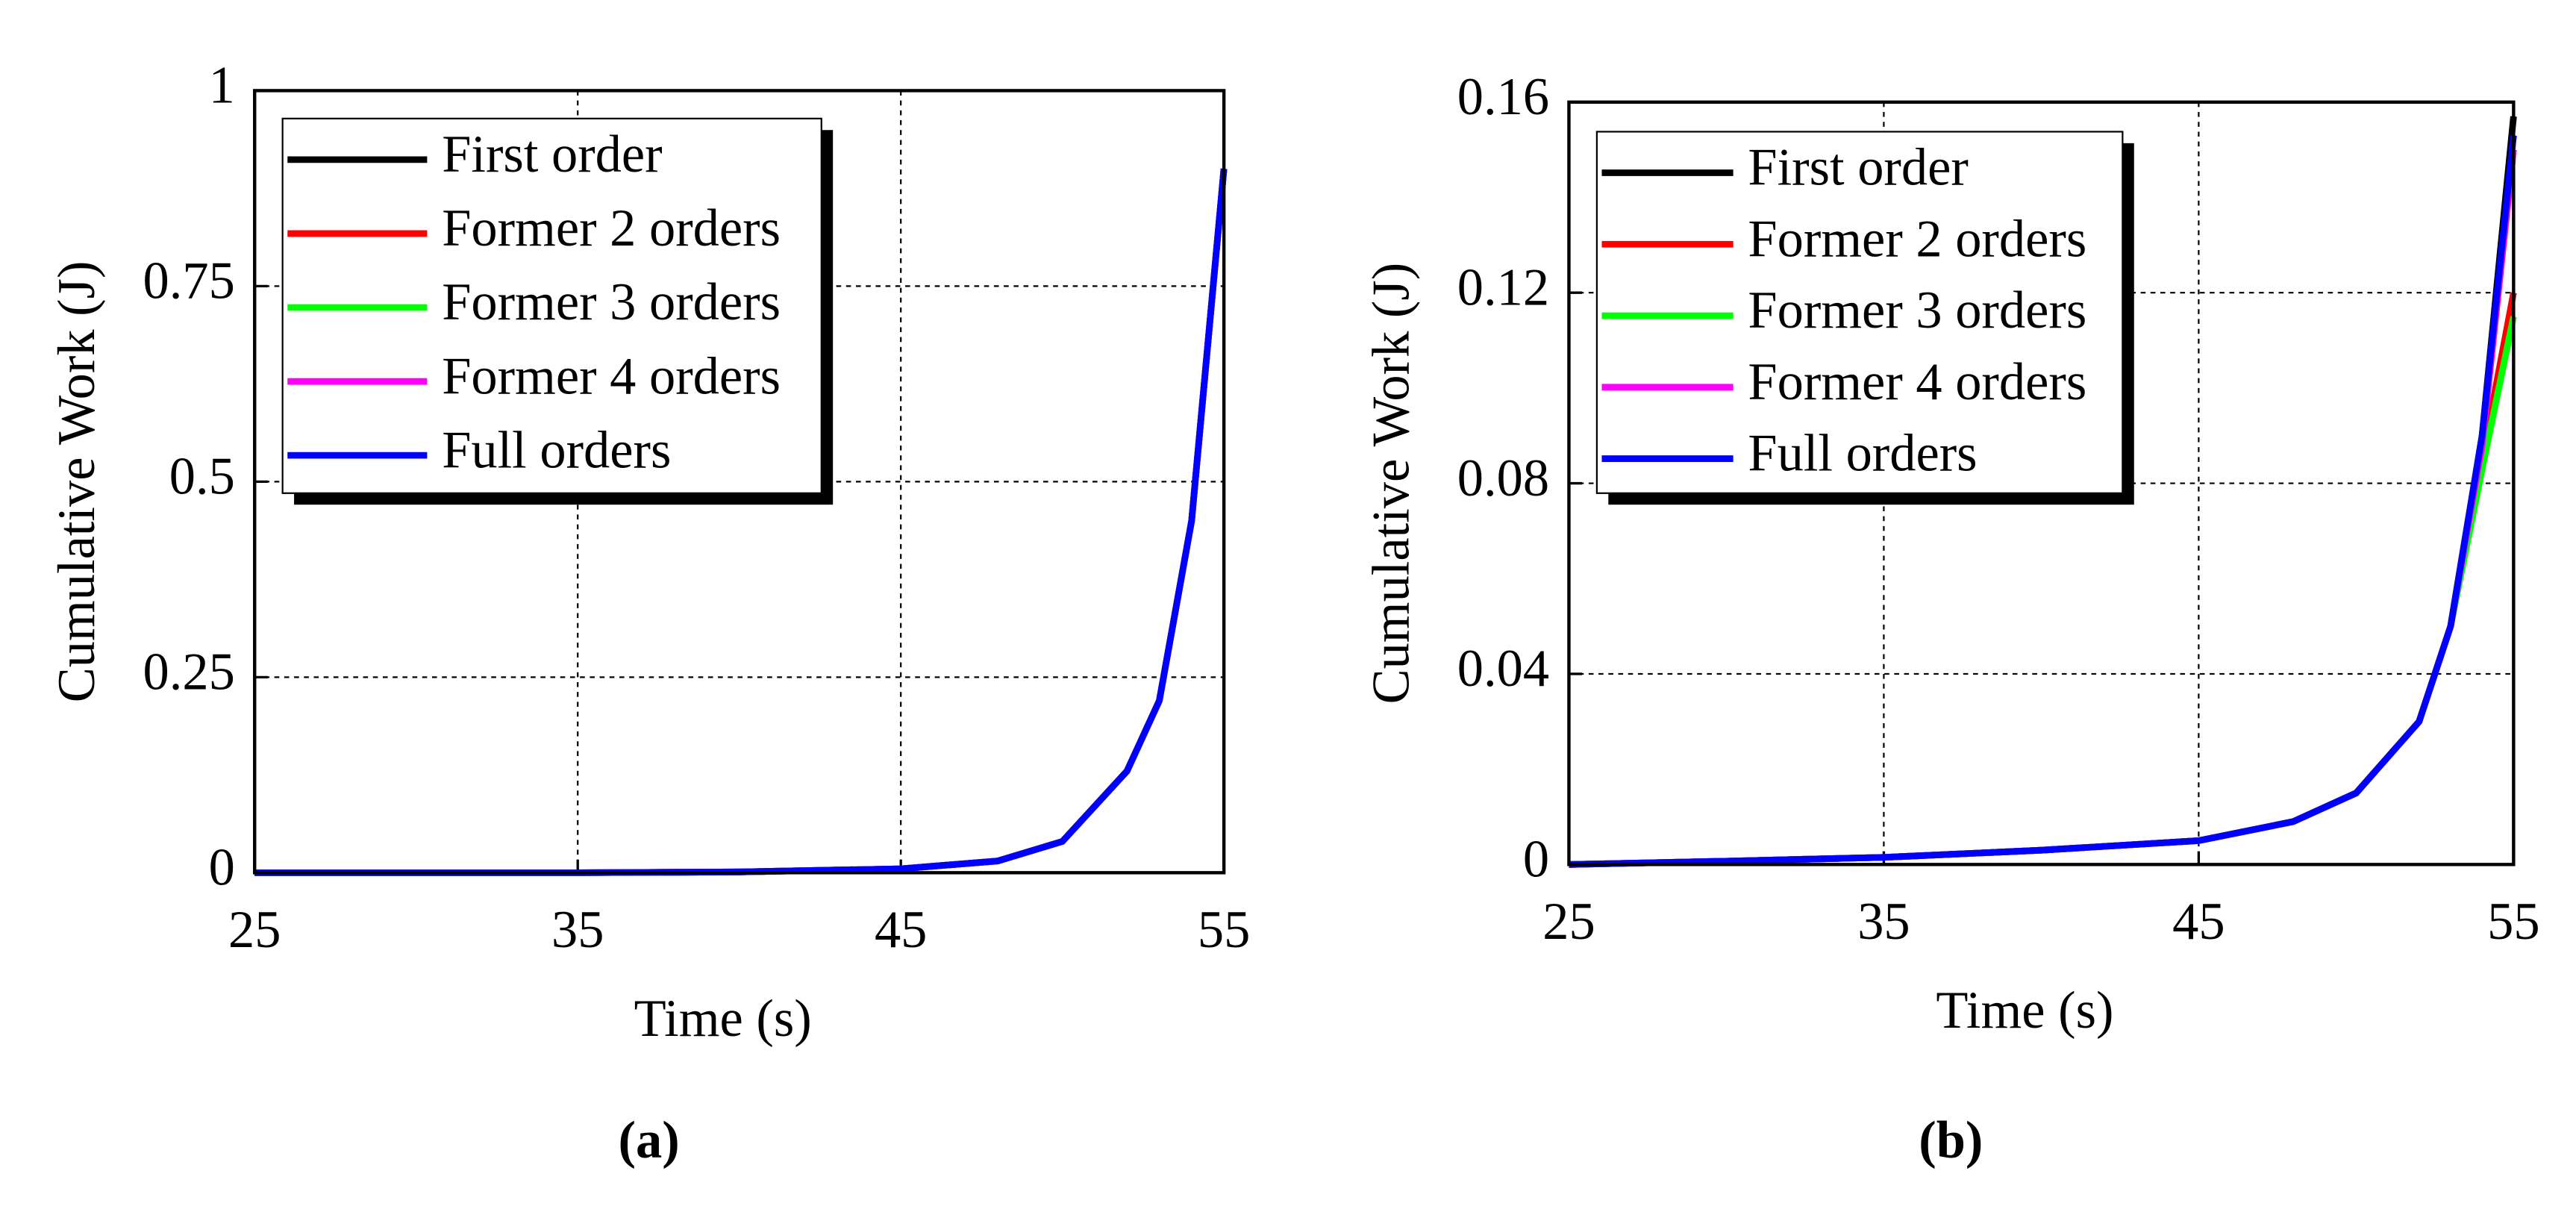 The width and height of the screenshot is (2576, 1218). What do you see at coordinates (1503, 97) in the screenshot?
I see `y-tick-label: 0.16` at bounding box center [1503, 97].